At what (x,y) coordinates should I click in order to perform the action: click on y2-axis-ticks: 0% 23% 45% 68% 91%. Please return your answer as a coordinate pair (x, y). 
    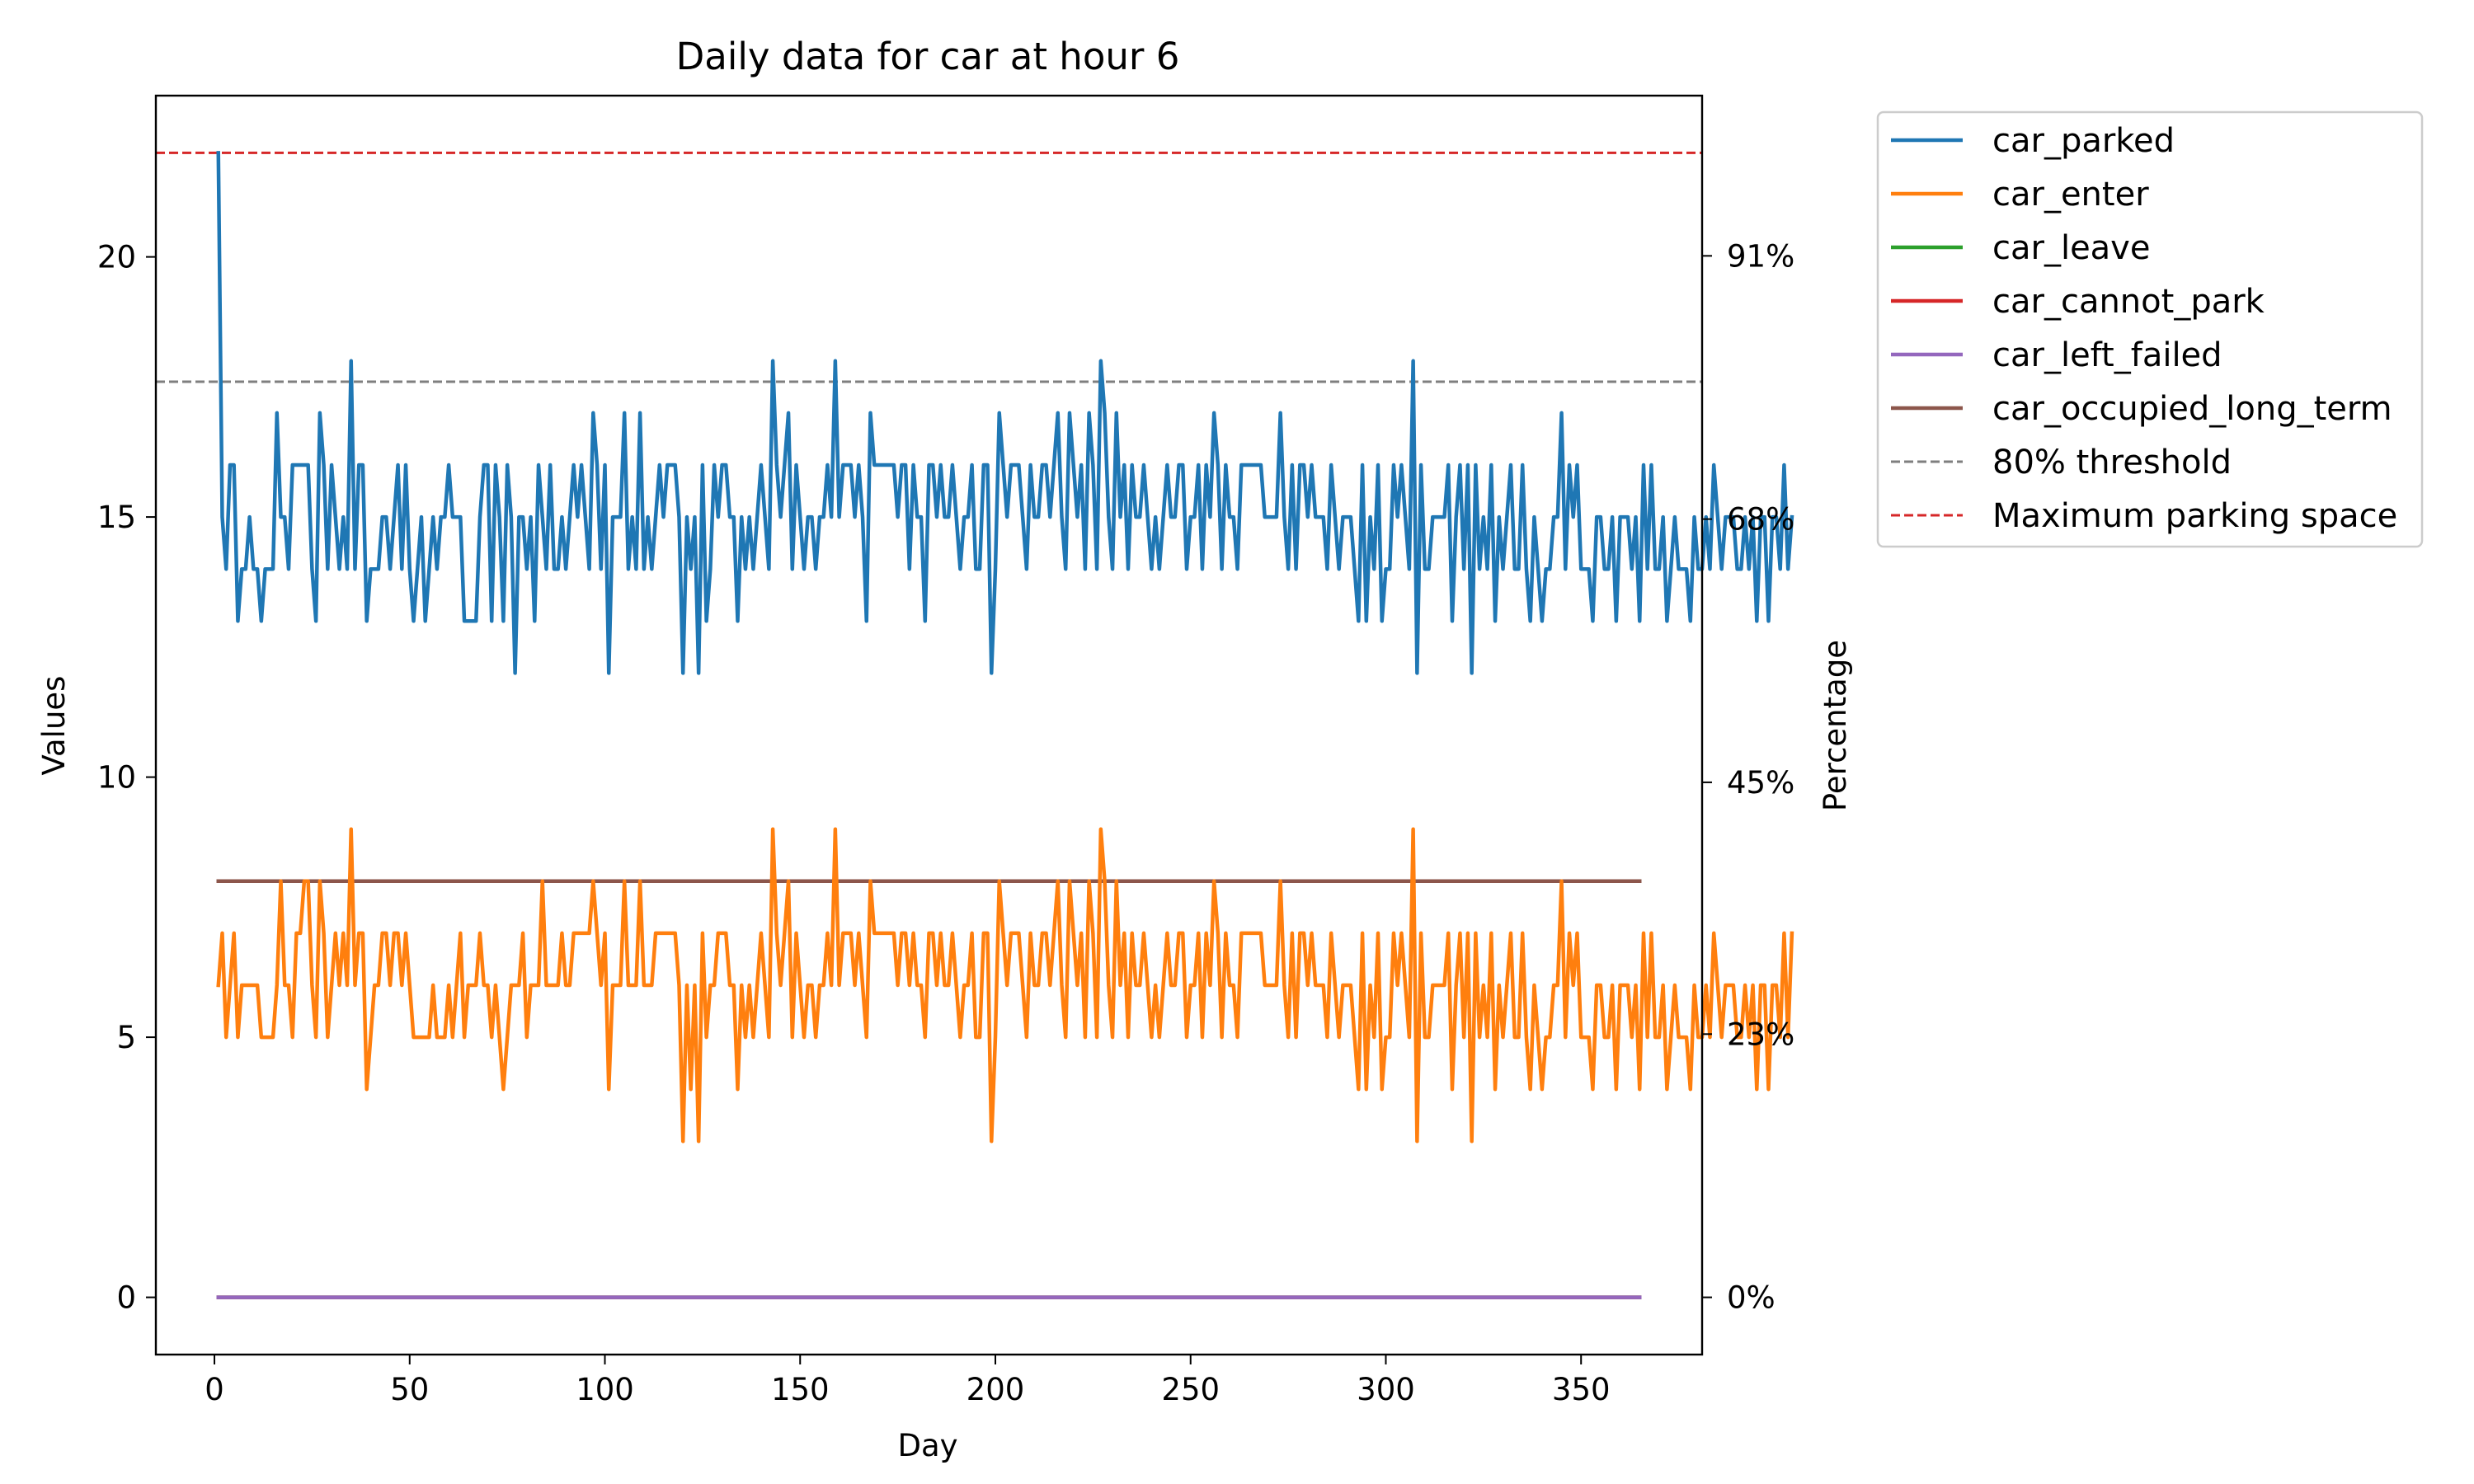
    Looking at the image, I should click on (1748, 777).